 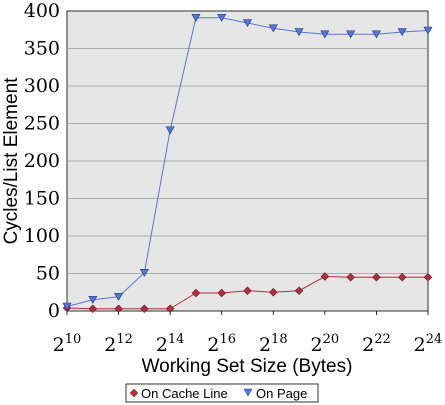 I want to click on series-on-cache-line, so click(x=247, y=292).